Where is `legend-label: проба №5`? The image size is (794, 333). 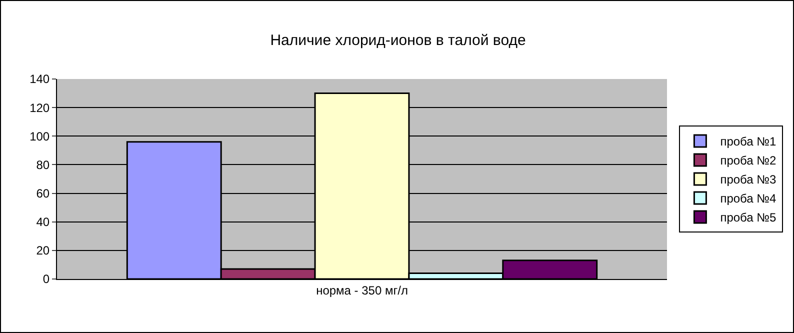
legend-label: проба №5 is located at coordinates (748, 217).